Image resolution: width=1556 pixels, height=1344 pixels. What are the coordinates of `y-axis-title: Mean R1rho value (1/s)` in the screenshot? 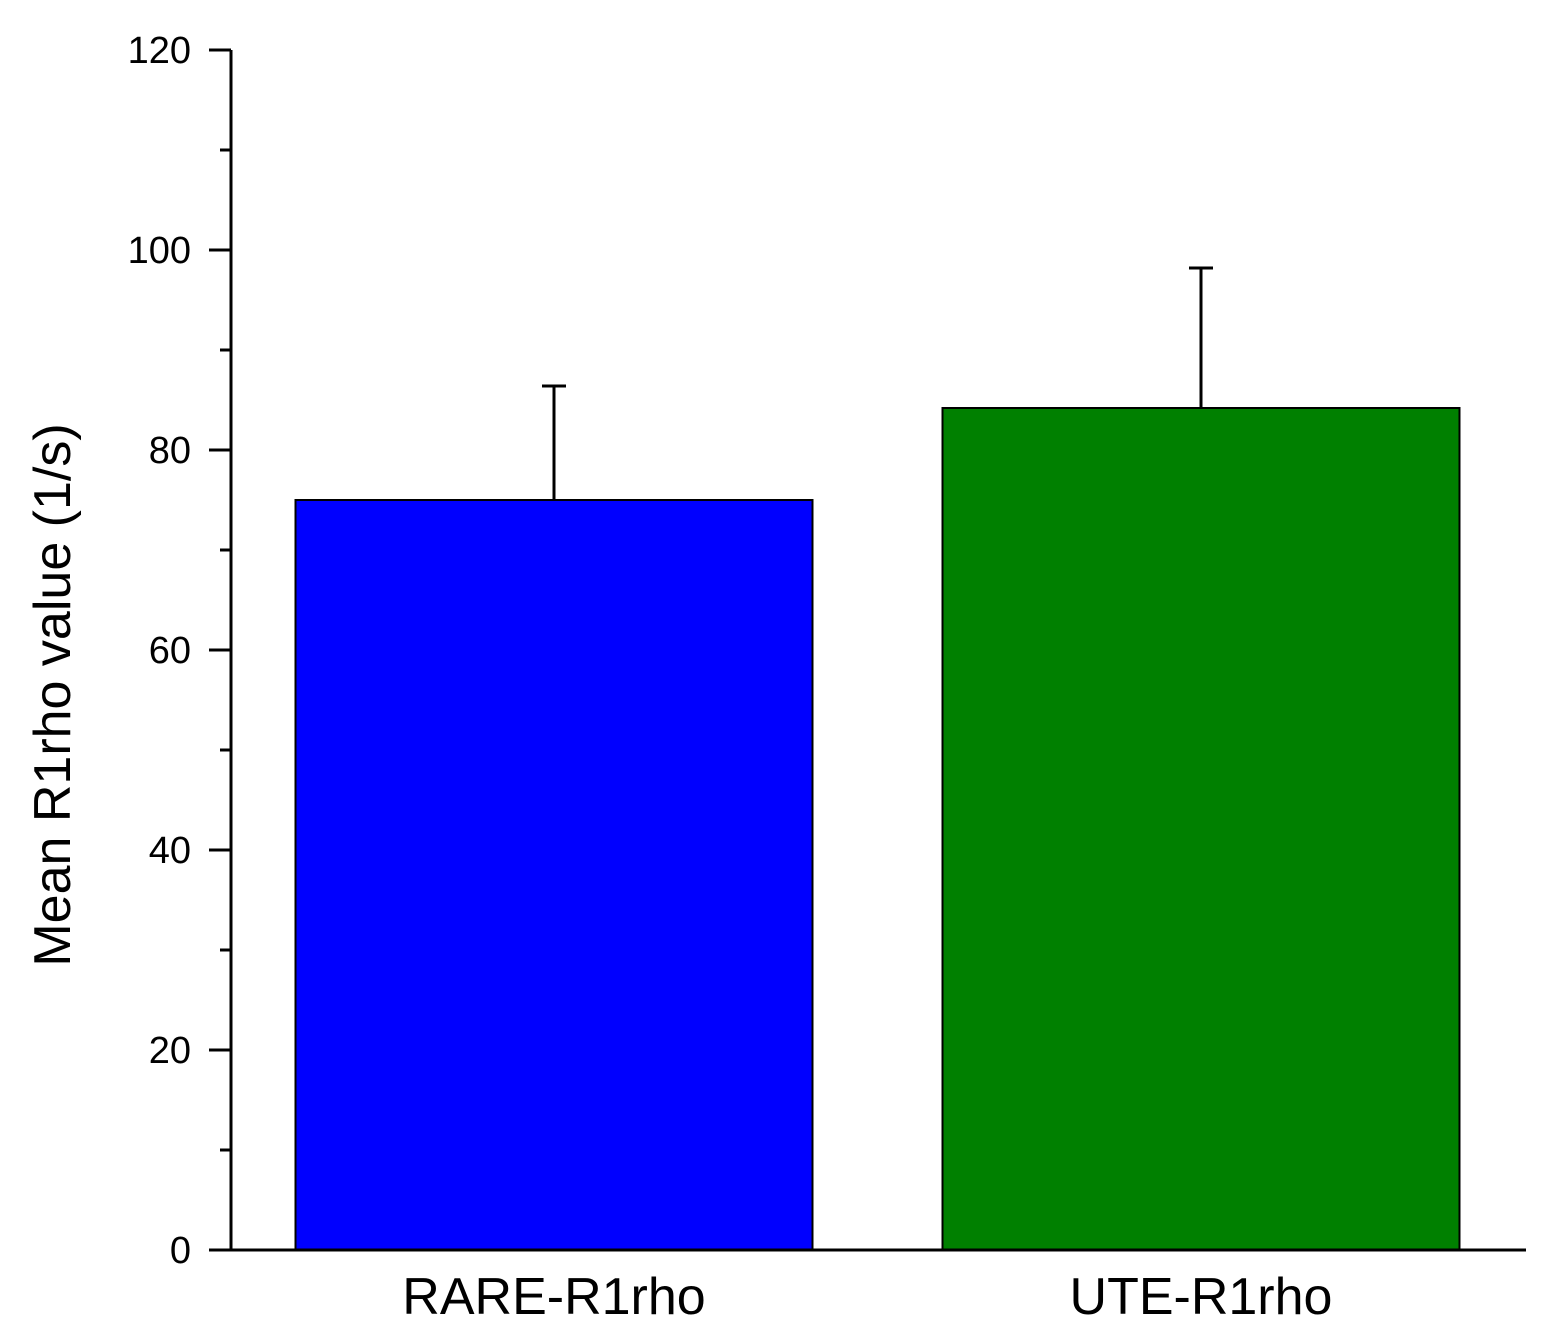 It's located at (53, 694).